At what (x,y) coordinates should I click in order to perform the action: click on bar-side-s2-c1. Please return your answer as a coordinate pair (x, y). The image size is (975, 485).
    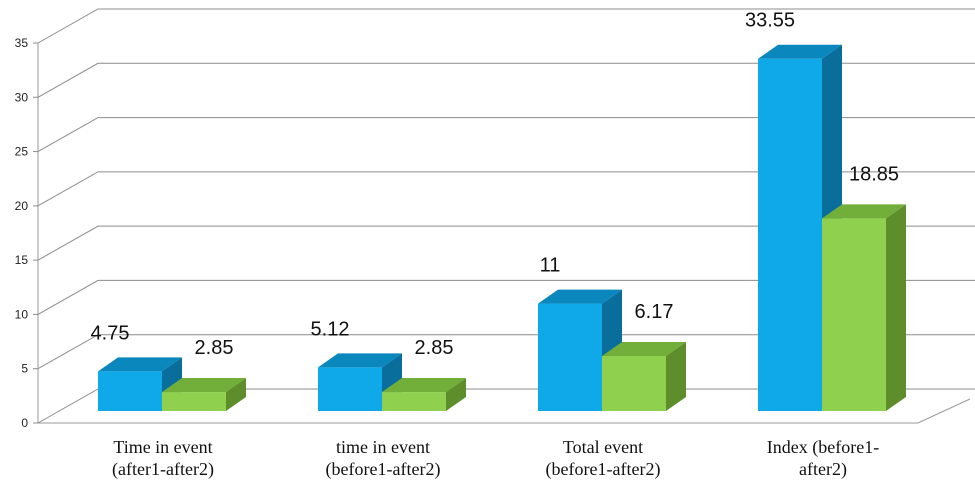
    Looking at the image, I should click on (236, 394).